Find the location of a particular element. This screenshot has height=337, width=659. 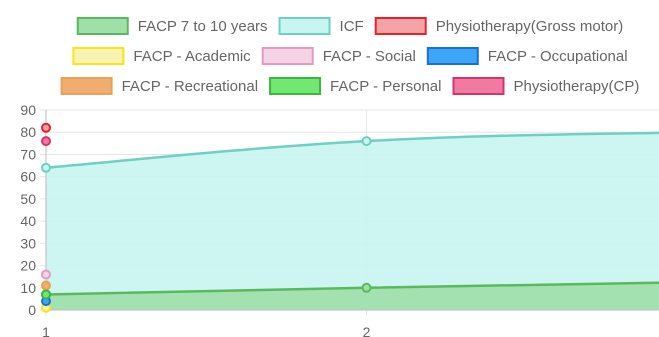

legend-label: FACP - Social is located at coordinates (369, 56).